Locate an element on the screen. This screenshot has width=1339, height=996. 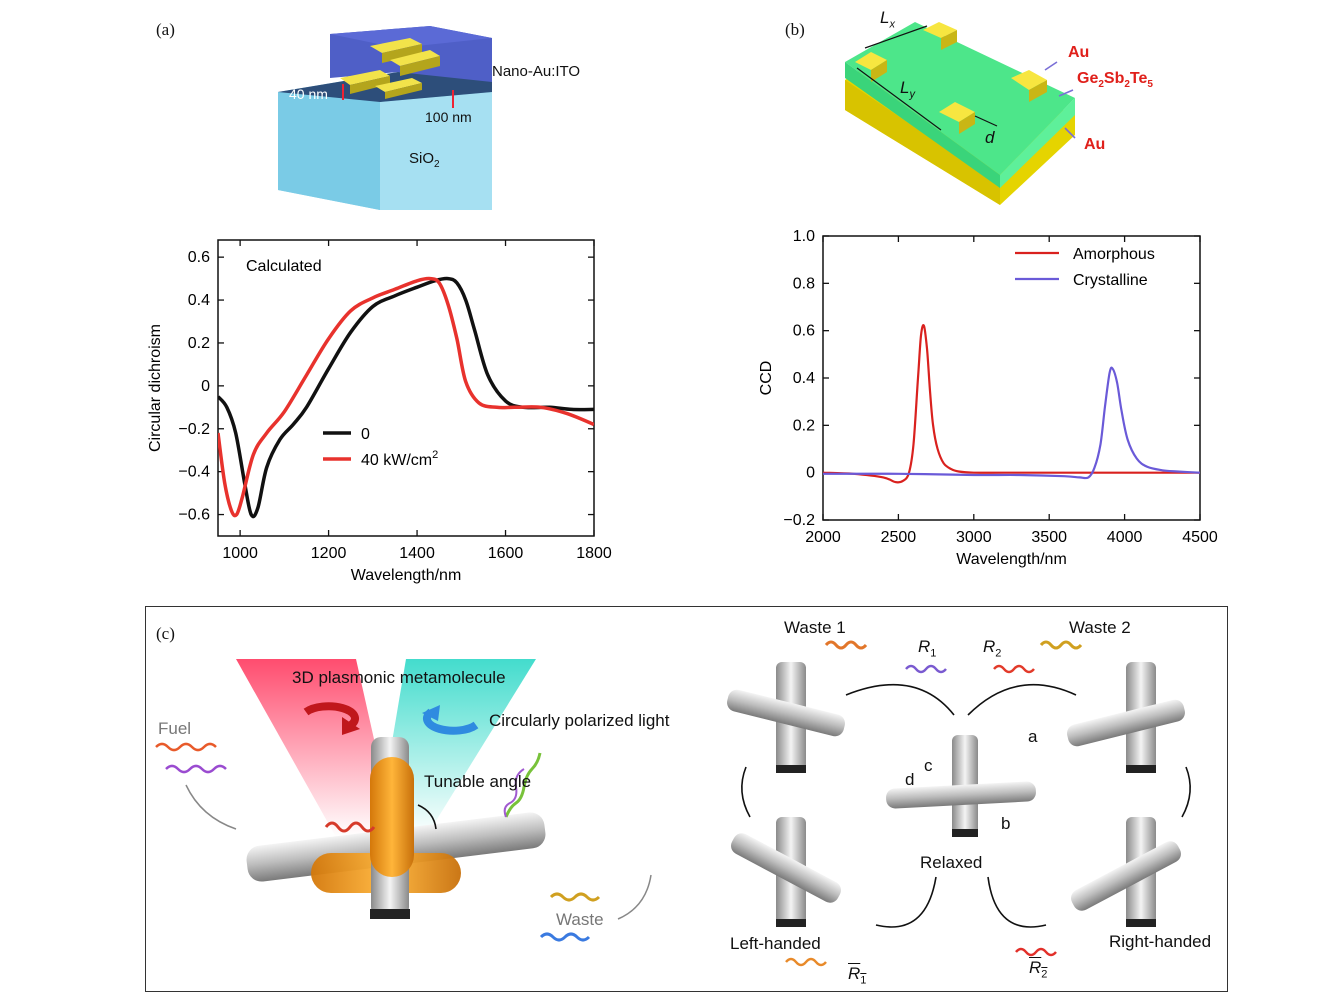
panel-b-label: (b) is located at coordinates (795, 29).